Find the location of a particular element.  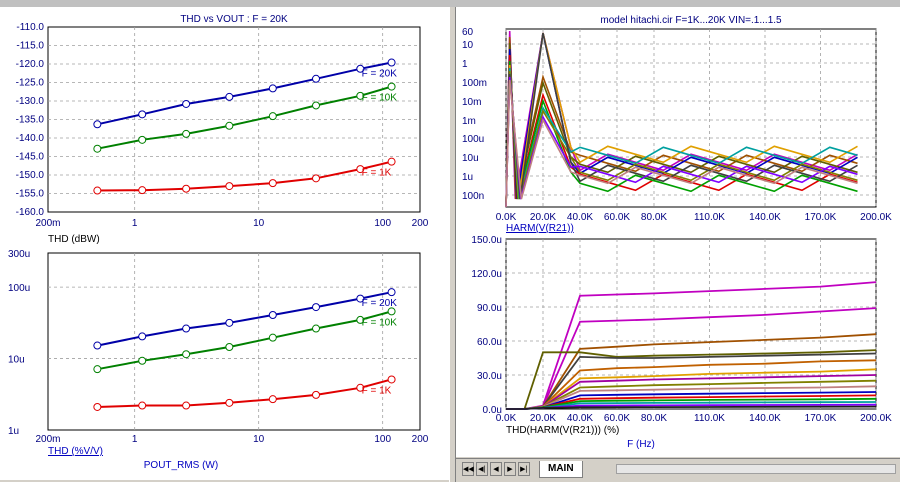

prev-page-fast-icon: ◀| is located at coordinates (482, 469).